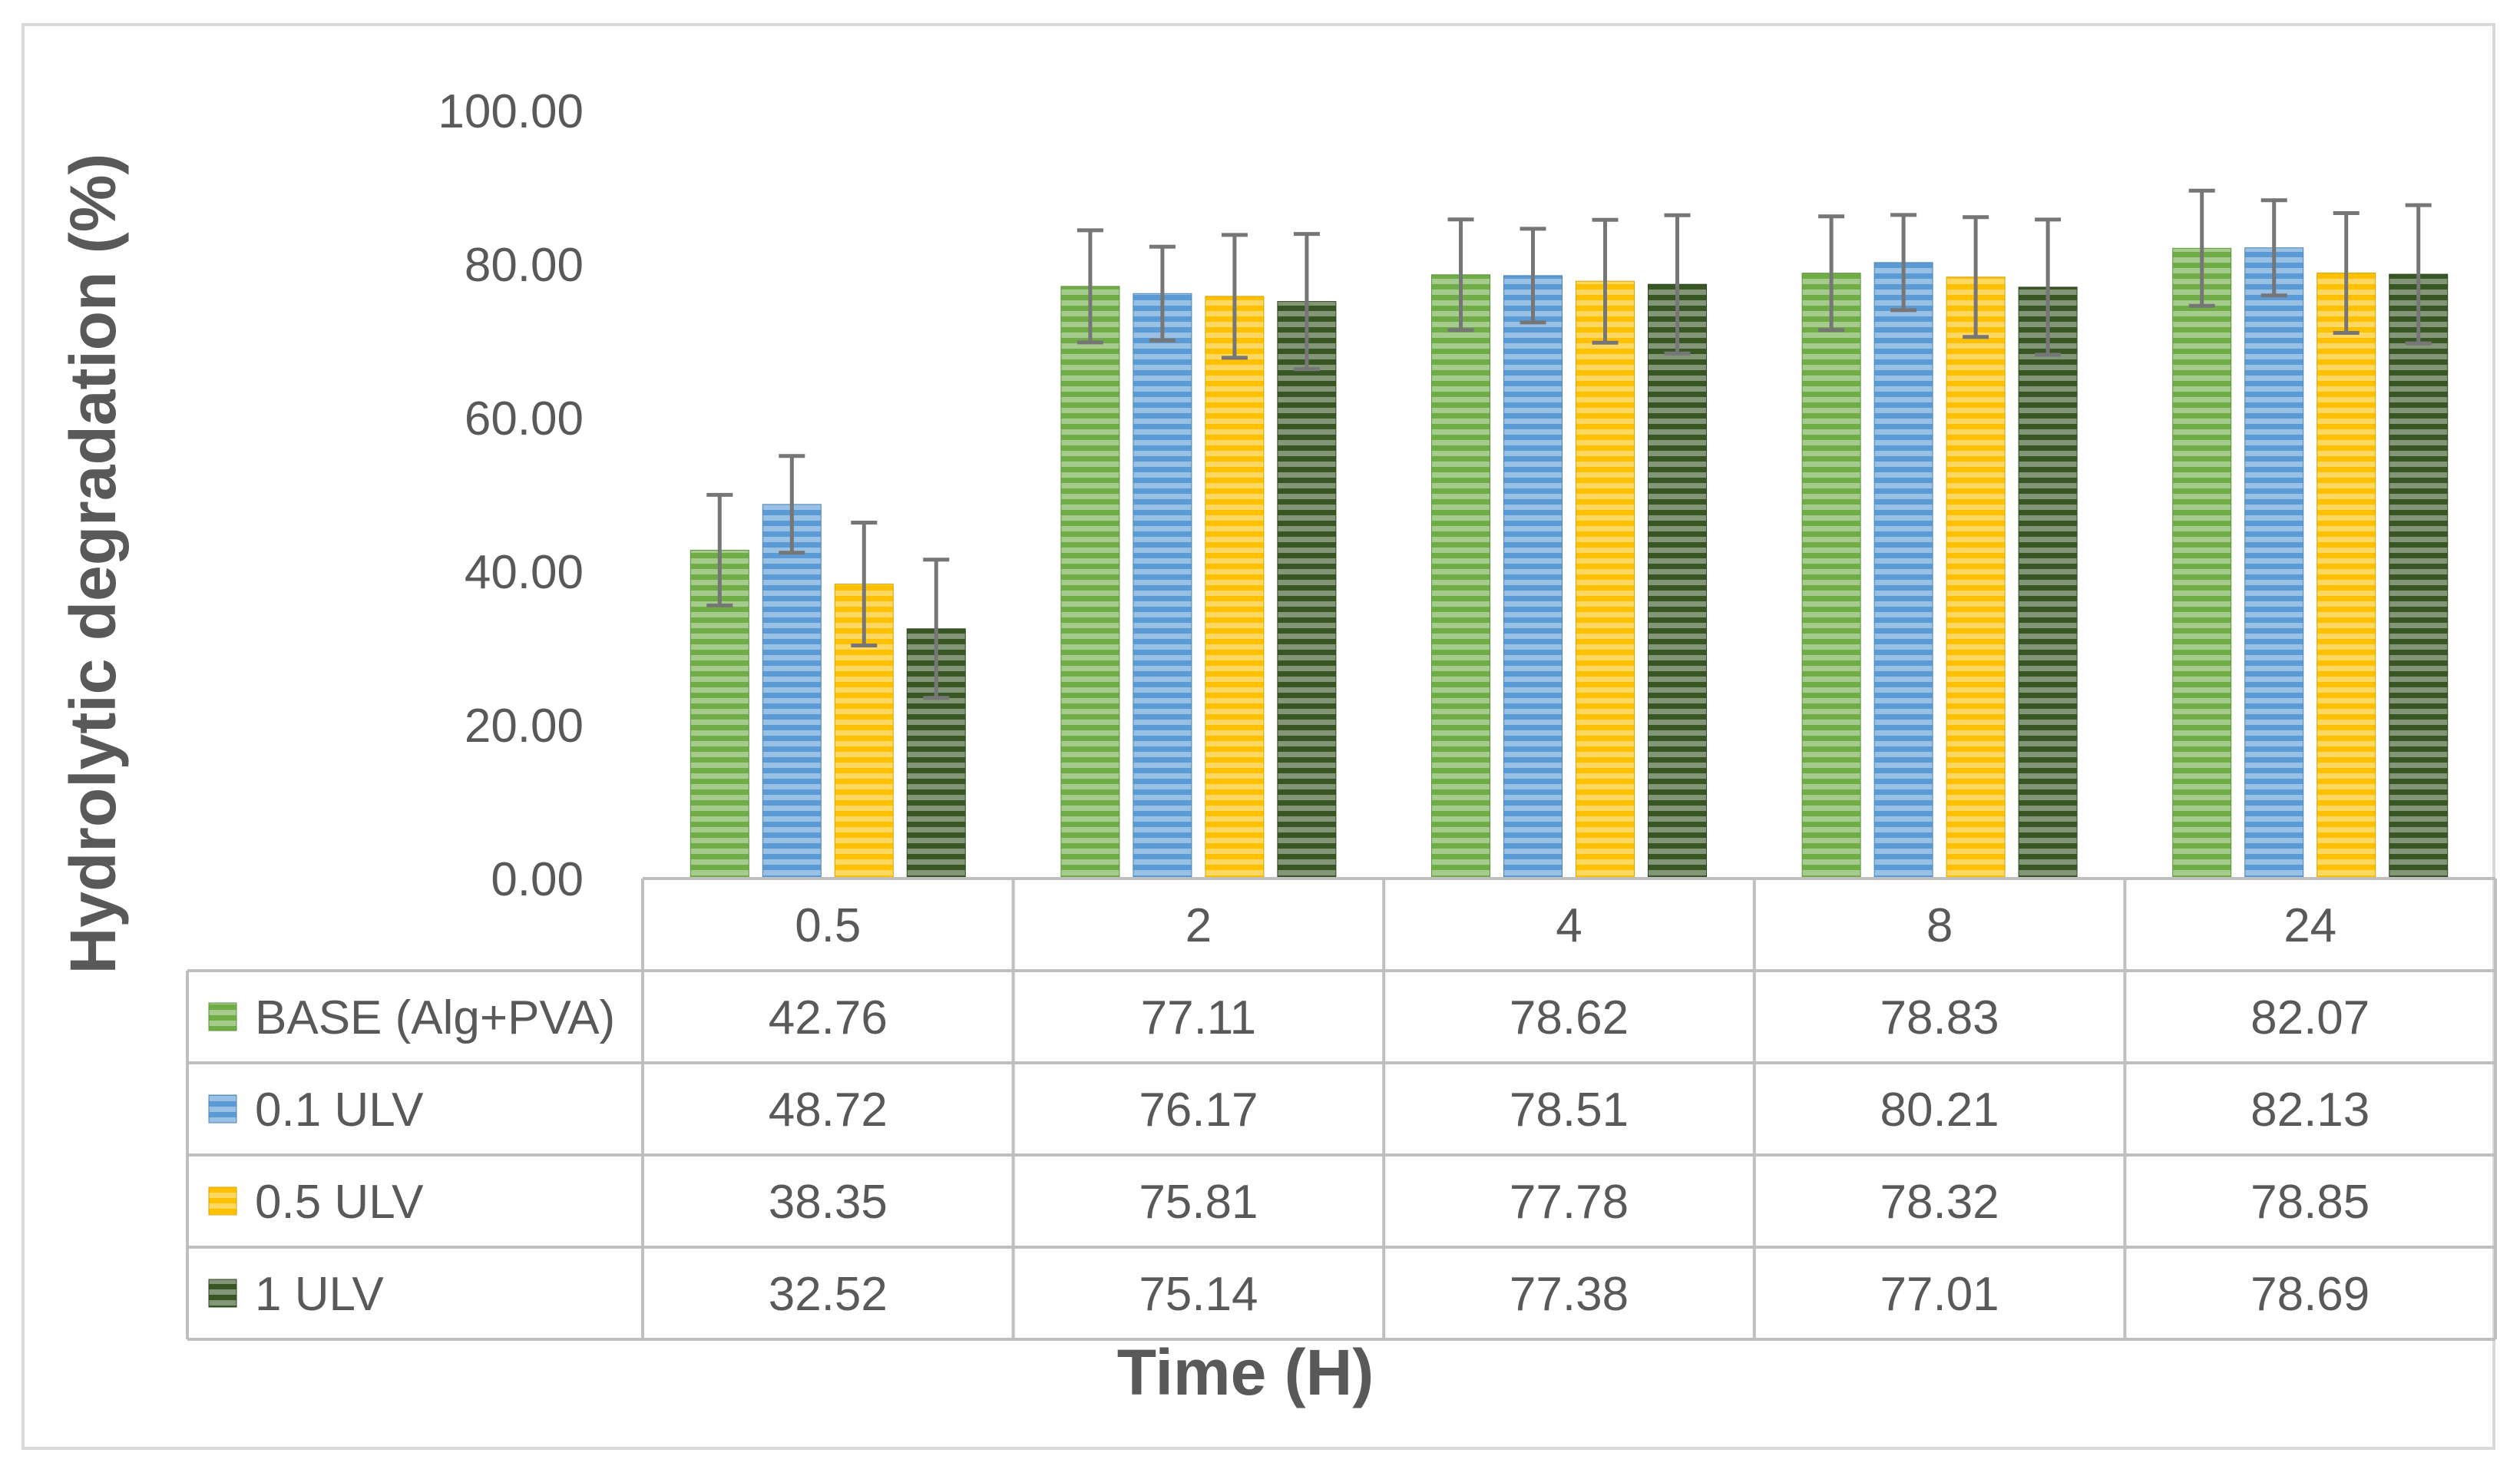  What do you see at coordinates (1198, 1294) in the screenshot?
I see `data-label: 75.14` at bounding box center [1198, 1294].